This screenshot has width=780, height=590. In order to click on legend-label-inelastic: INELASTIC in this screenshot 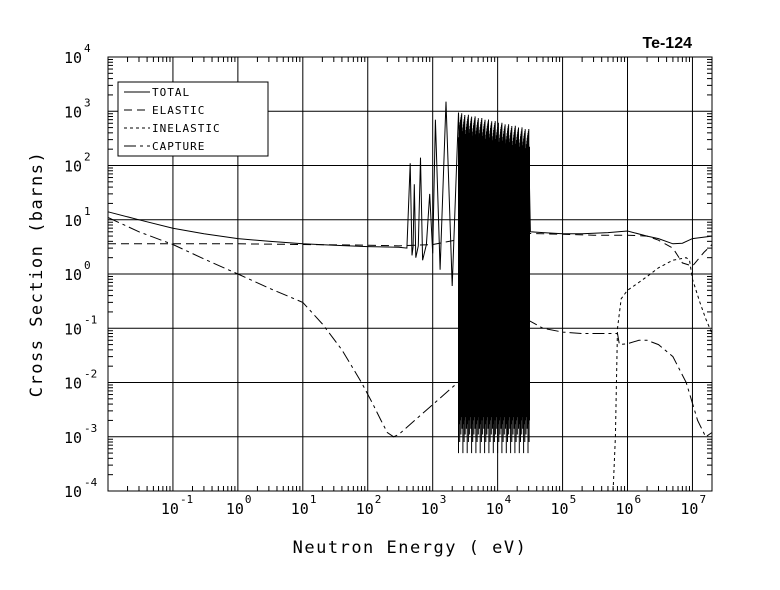, I will do `click(186, 128)`.